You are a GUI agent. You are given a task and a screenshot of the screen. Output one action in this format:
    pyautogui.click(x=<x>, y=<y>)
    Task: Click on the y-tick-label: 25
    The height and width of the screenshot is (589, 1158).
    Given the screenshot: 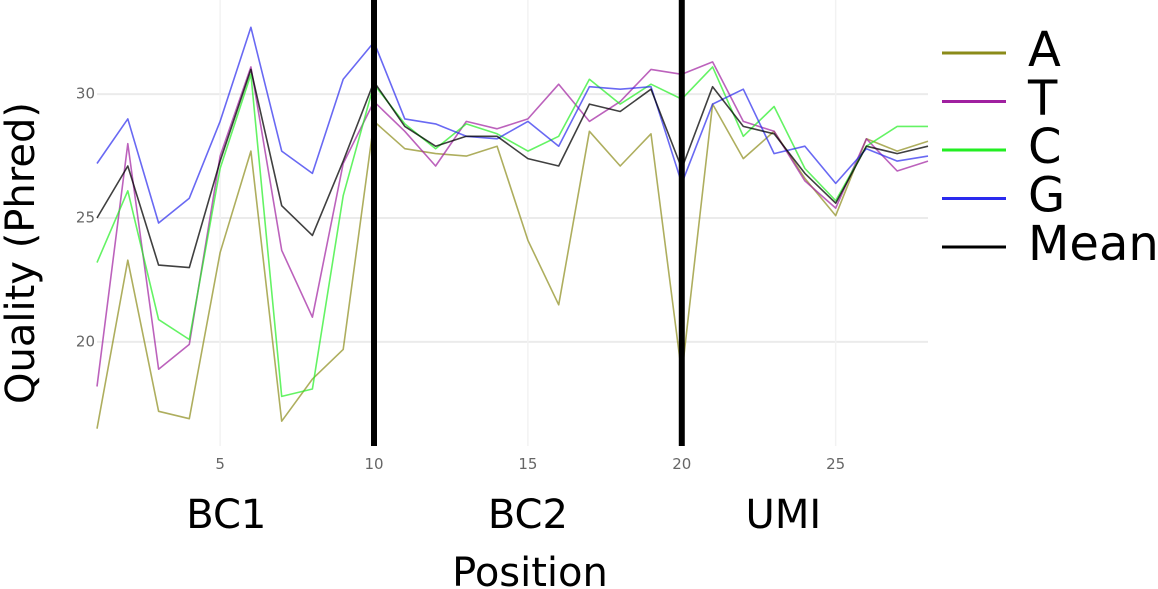 What is the action you would take?
    pyautogui.click(x=85, y=218)
    